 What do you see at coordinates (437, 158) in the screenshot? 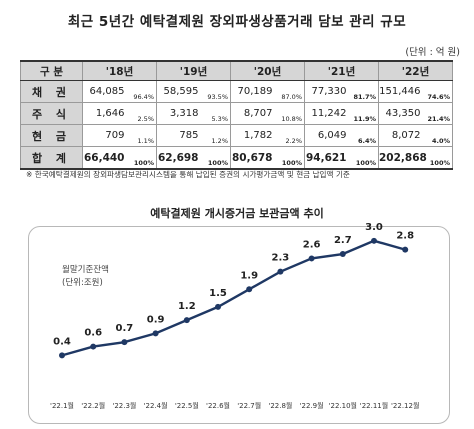
I see `cell-percent: 100%` at bounding box center [437, 158].